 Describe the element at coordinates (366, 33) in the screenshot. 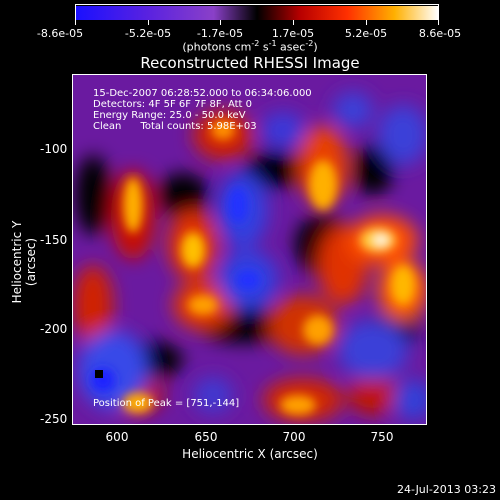

I see `colorbar-label: 5.2e-05` at that location.